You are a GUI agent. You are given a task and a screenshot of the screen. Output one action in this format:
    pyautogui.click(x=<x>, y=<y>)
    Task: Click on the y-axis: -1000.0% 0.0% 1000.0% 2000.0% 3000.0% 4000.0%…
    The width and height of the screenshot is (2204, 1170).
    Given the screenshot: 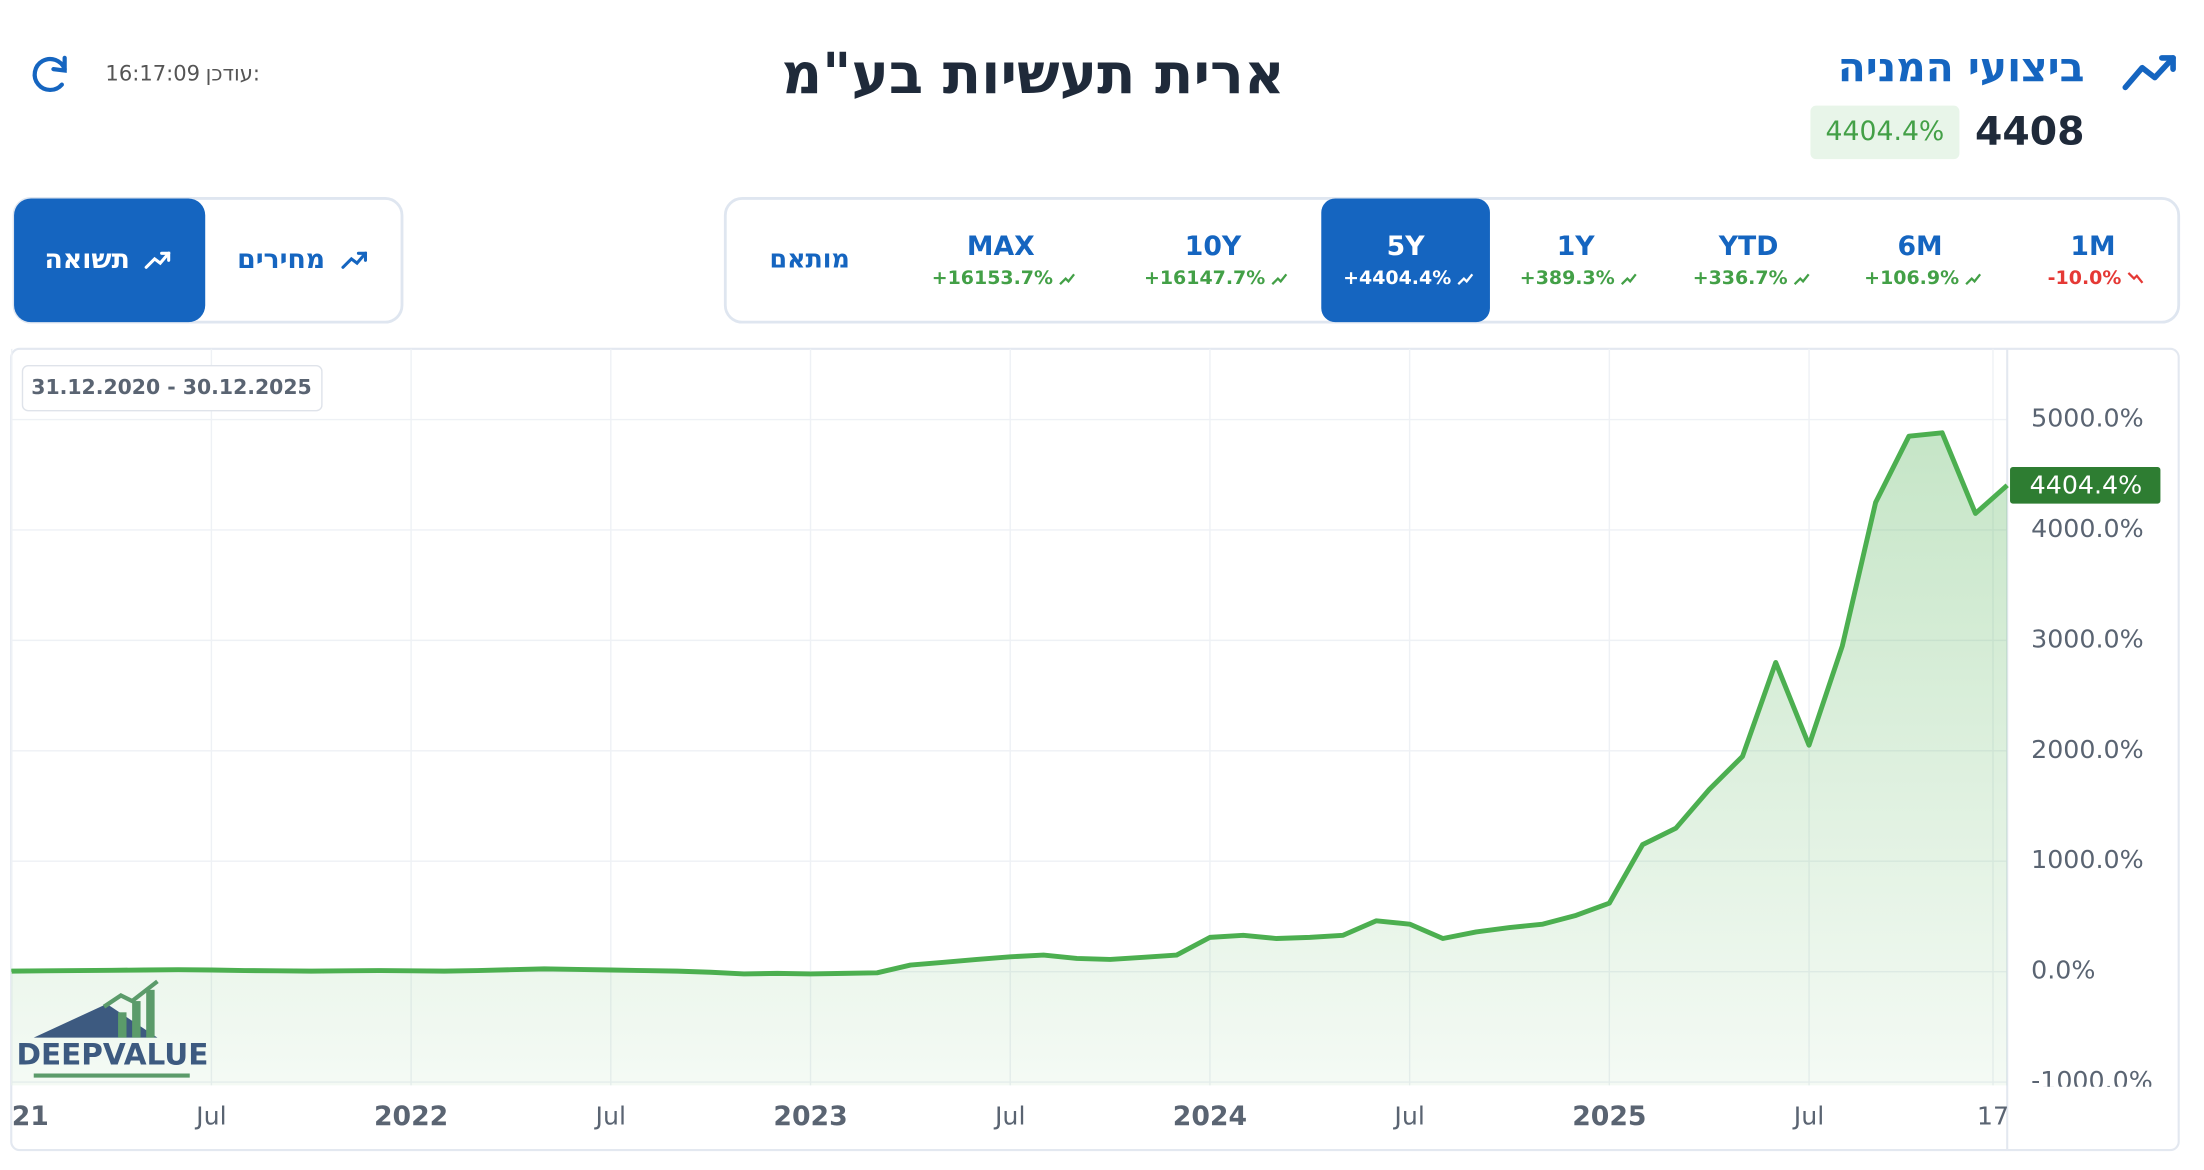 What is the action you would take?
    pyautogui.click(x=2092, y=749)
    